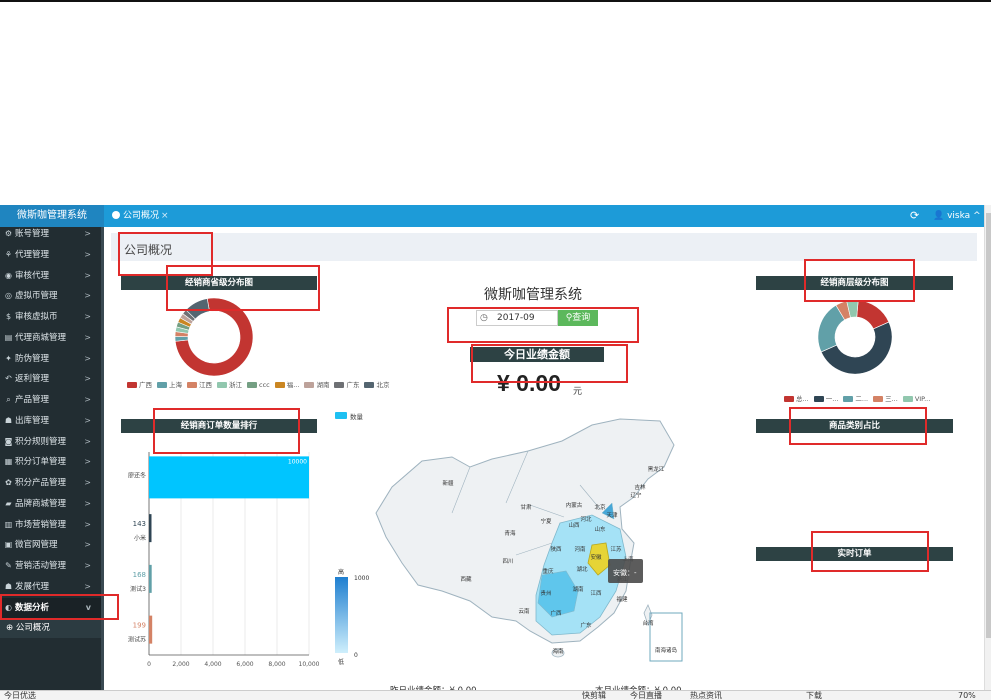  Describe the element at coordinates (341, 415) in the screenshot. I see `map-legend-swatch` at that location.